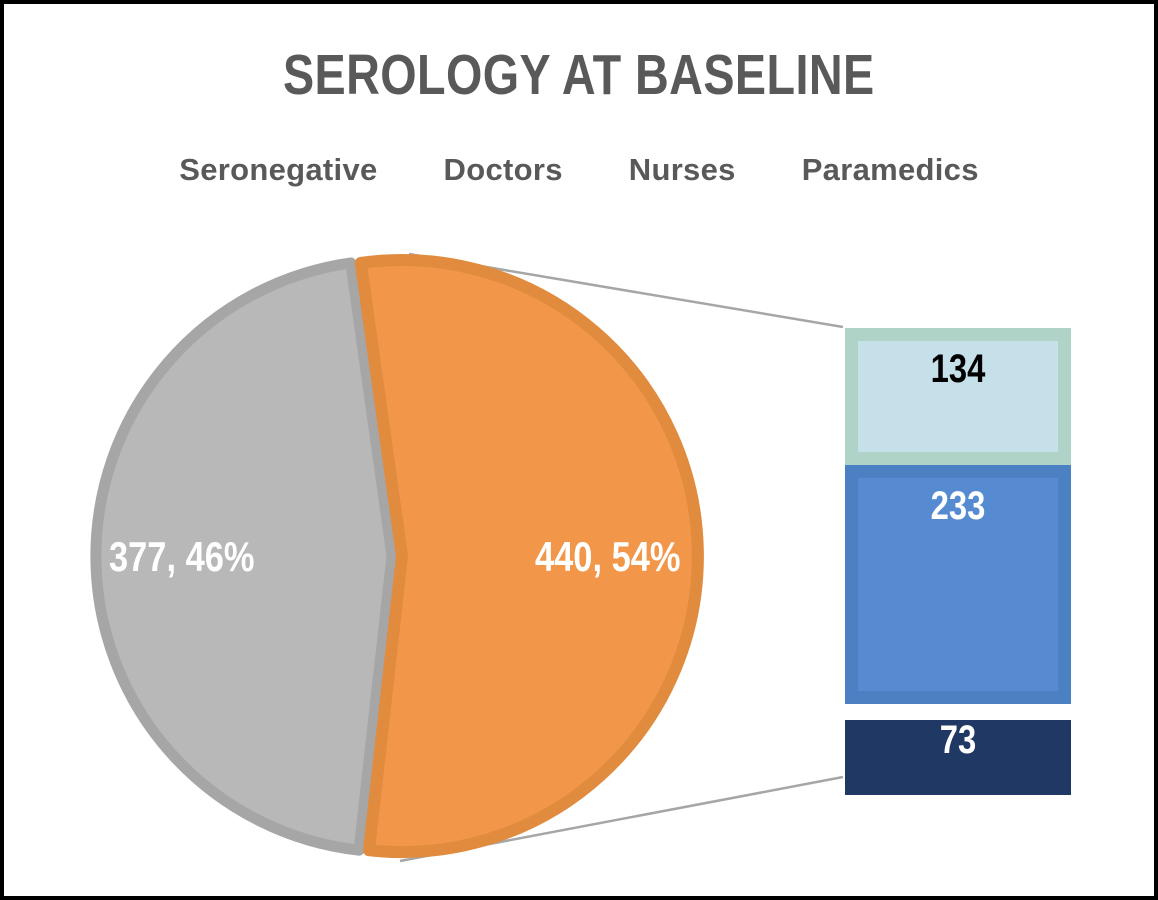 This screenshot has height=900, width=1158. Describe the element at coordinates (958, 396) in the screenshot. I see `bar-segment-1: 134` at that location.